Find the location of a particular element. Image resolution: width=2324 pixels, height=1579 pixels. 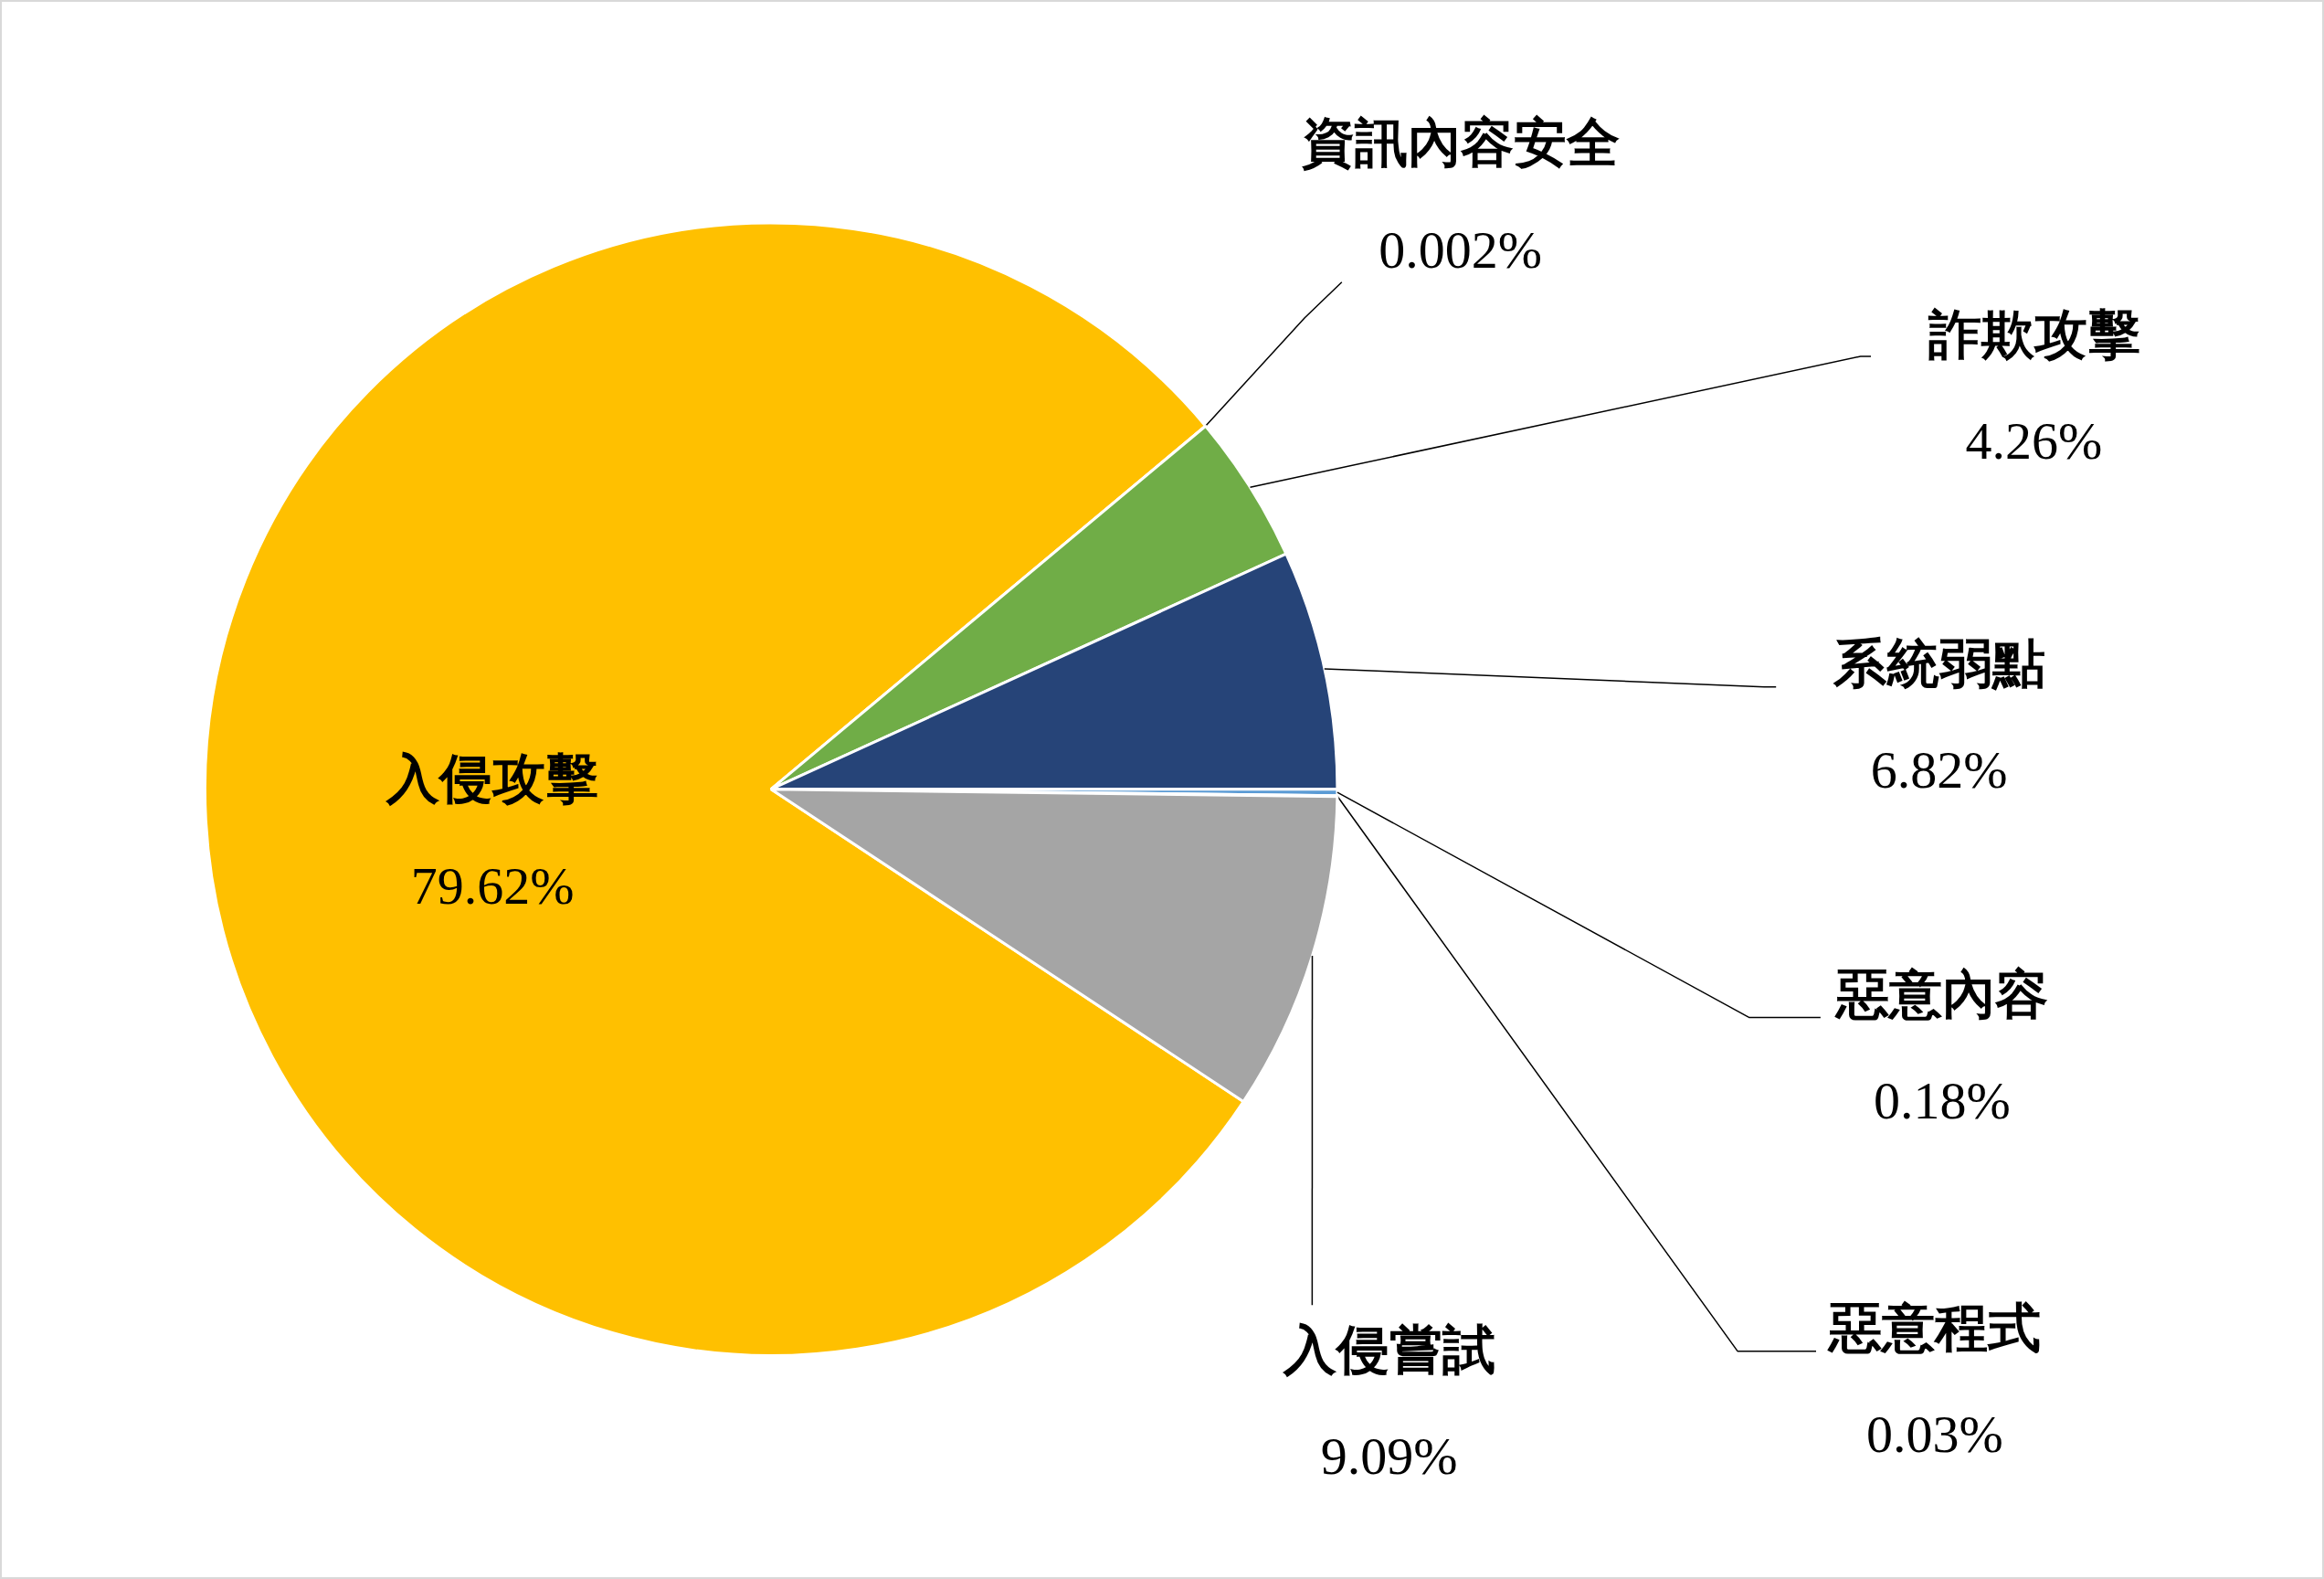

data-label: 6.82% is located at coordinates (1939, 770).